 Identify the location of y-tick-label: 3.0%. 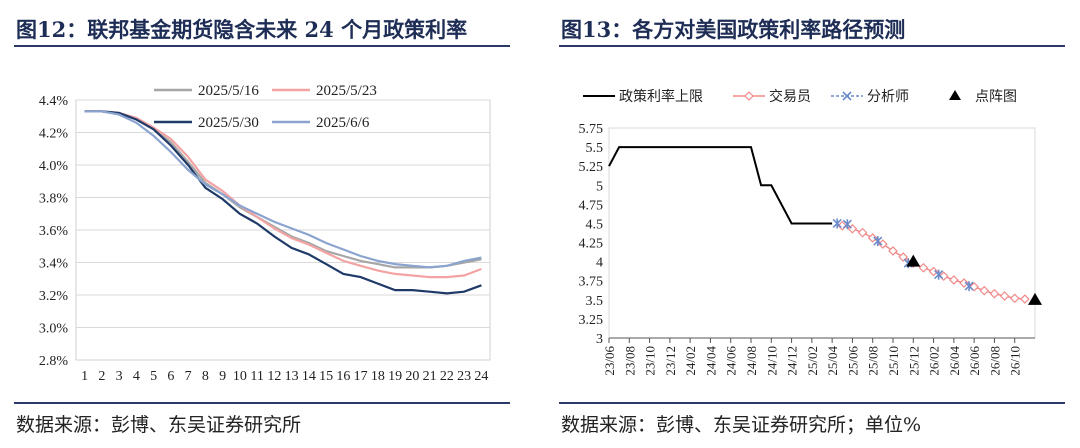
(54, 329).